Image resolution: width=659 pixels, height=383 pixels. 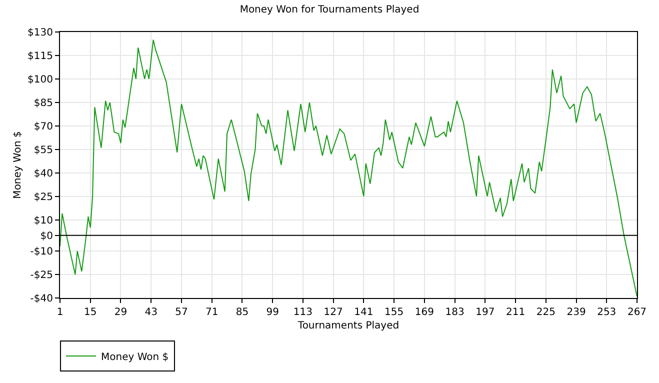 What do you see at coordinates (43, 126) in the screenshot?
I see `y-tick-label: $70` at bounding box center [43, 126].